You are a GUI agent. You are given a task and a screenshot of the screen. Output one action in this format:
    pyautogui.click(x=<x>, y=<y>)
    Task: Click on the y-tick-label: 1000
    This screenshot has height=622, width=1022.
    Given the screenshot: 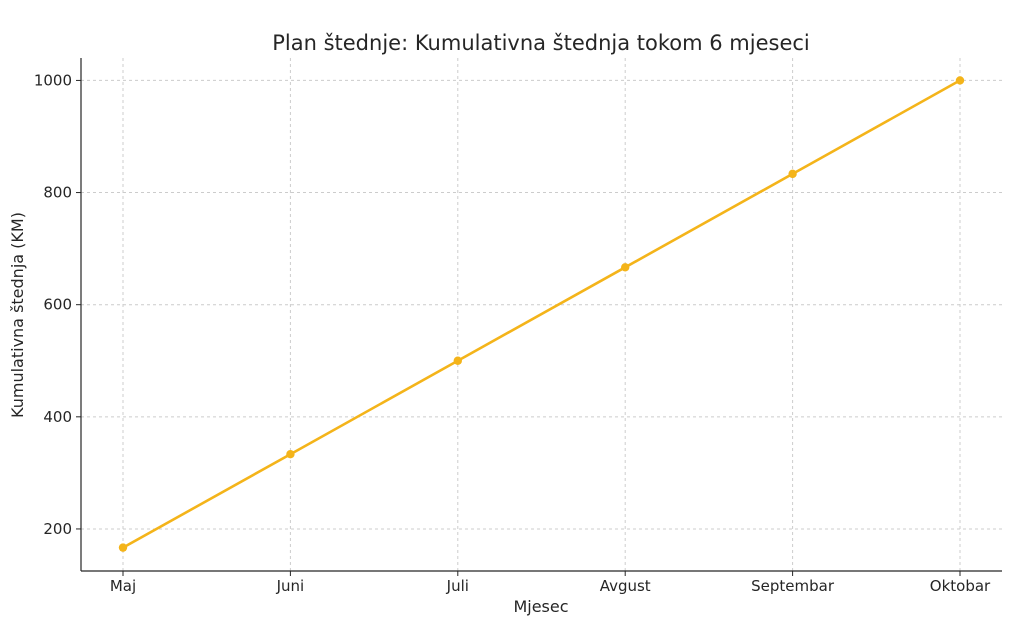 What is the action you would take?
    pyautogui.click(x=53, y=80)
    